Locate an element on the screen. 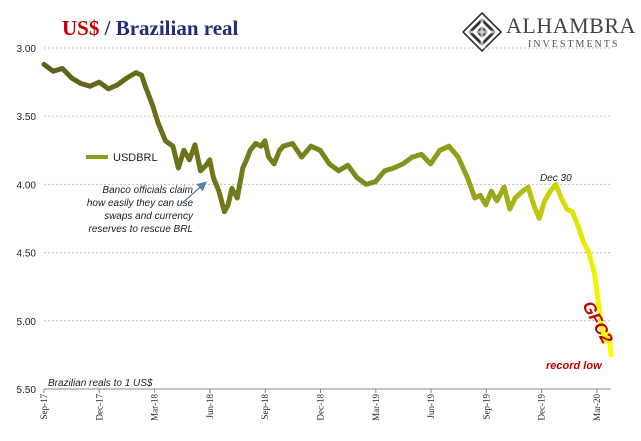 Image resolution: width=641 pixels, height=441 pixels. legend-label: USDBRL is located at coordinates (135, 158).